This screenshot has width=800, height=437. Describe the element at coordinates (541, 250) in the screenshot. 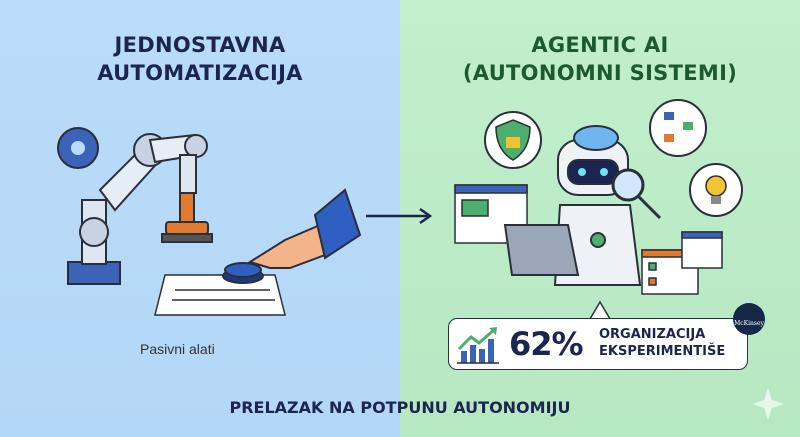

I see `laptop-icon` at that location.